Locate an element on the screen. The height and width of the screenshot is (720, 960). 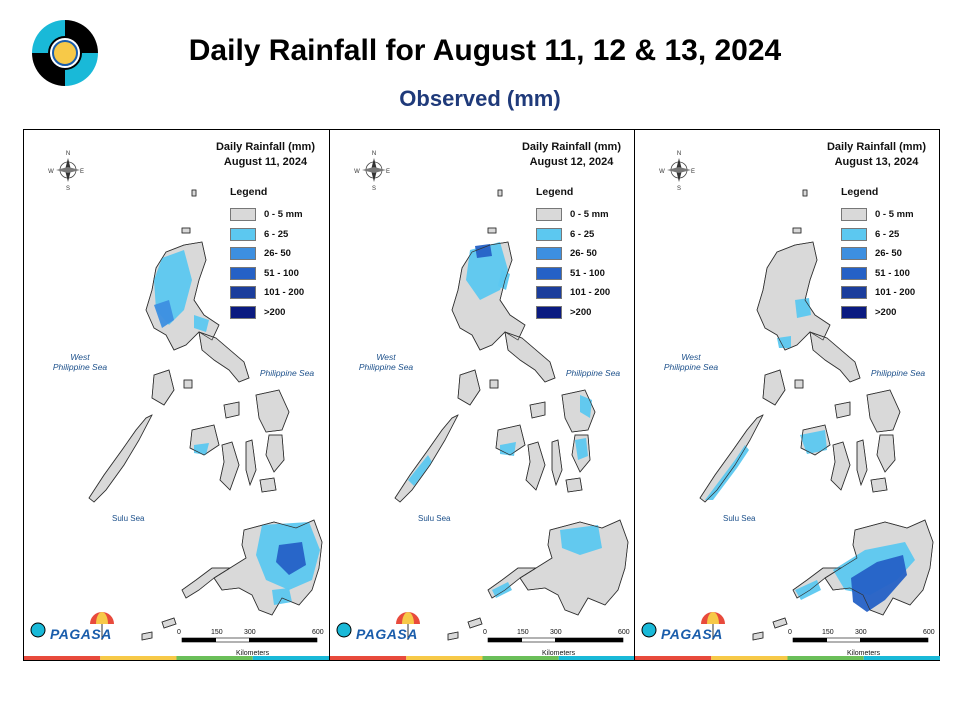
scale-tick-label: 300 is located at coordinates (861, 632).